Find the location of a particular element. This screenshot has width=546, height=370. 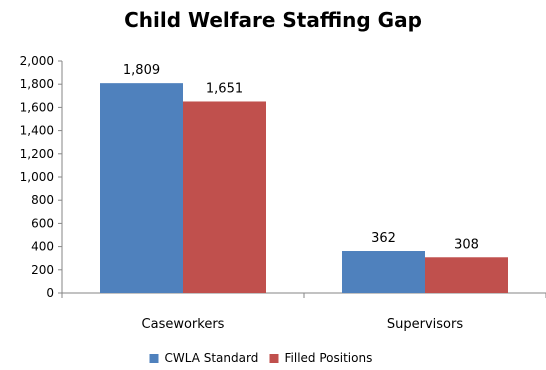

y-tick-label: 200 is located at coordinates (42, 270).